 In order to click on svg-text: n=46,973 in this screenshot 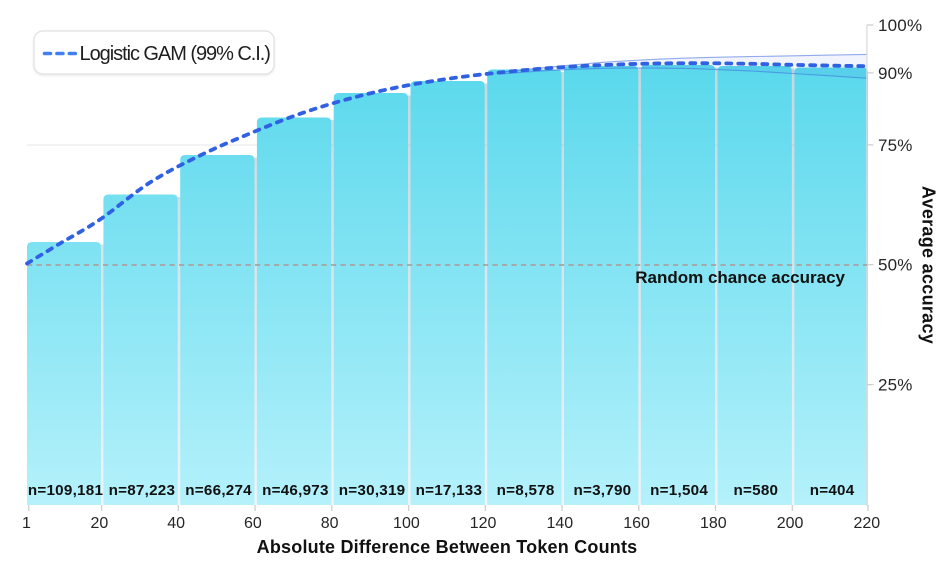, I will do `click(295, 490)`.